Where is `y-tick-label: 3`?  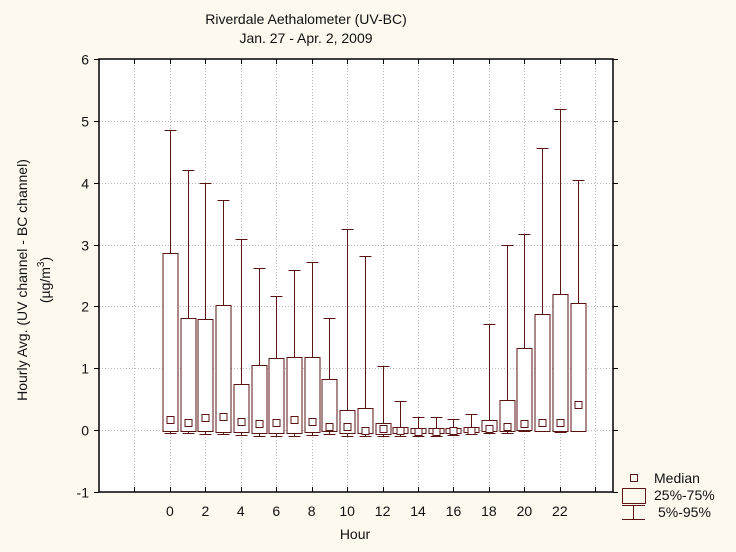
y-tick-label: 3 is located at coordinates (85, 246).